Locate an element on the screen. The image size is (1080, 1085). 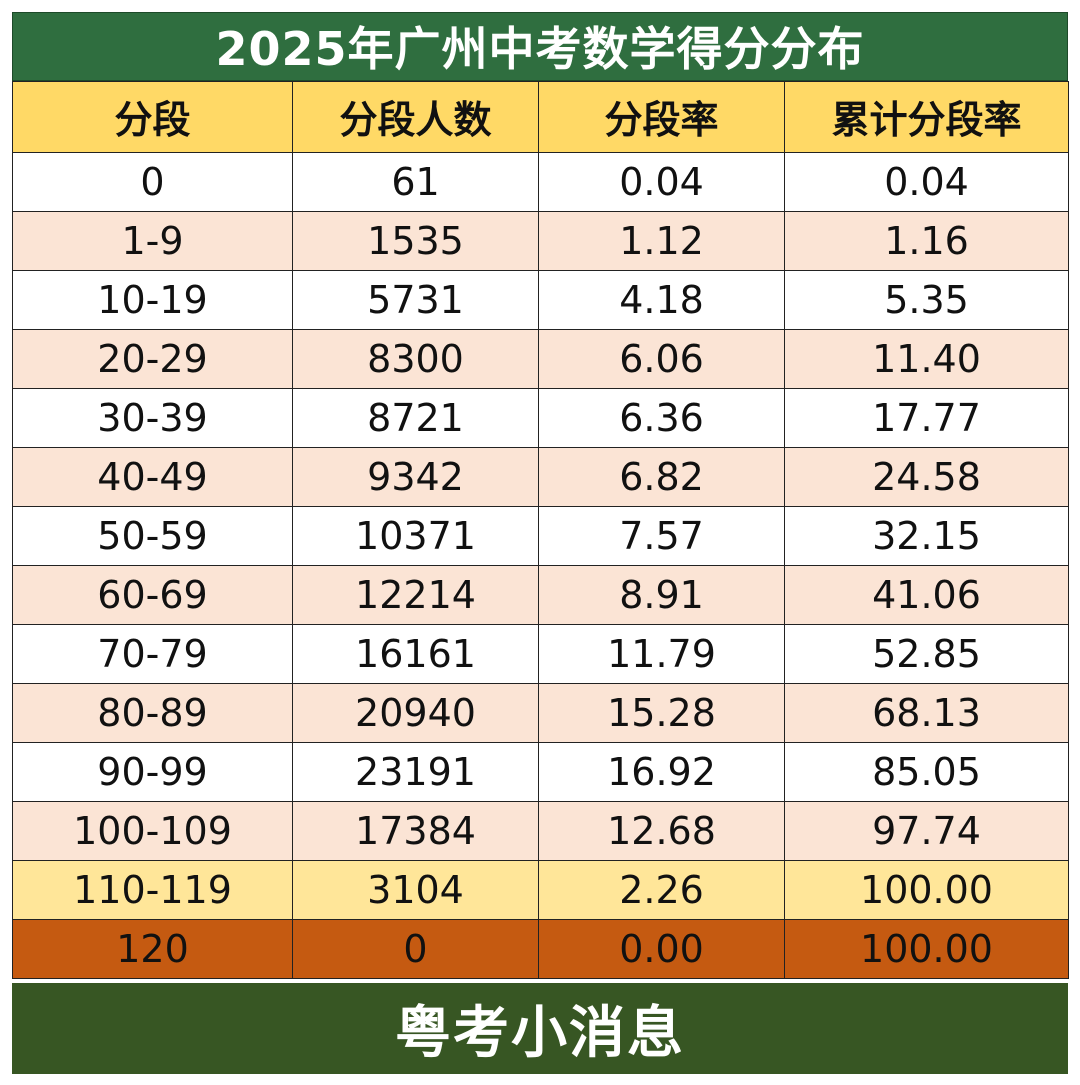
table-row: 60-69 12214 8.91 41.06 is located at coordinates (540, 594).